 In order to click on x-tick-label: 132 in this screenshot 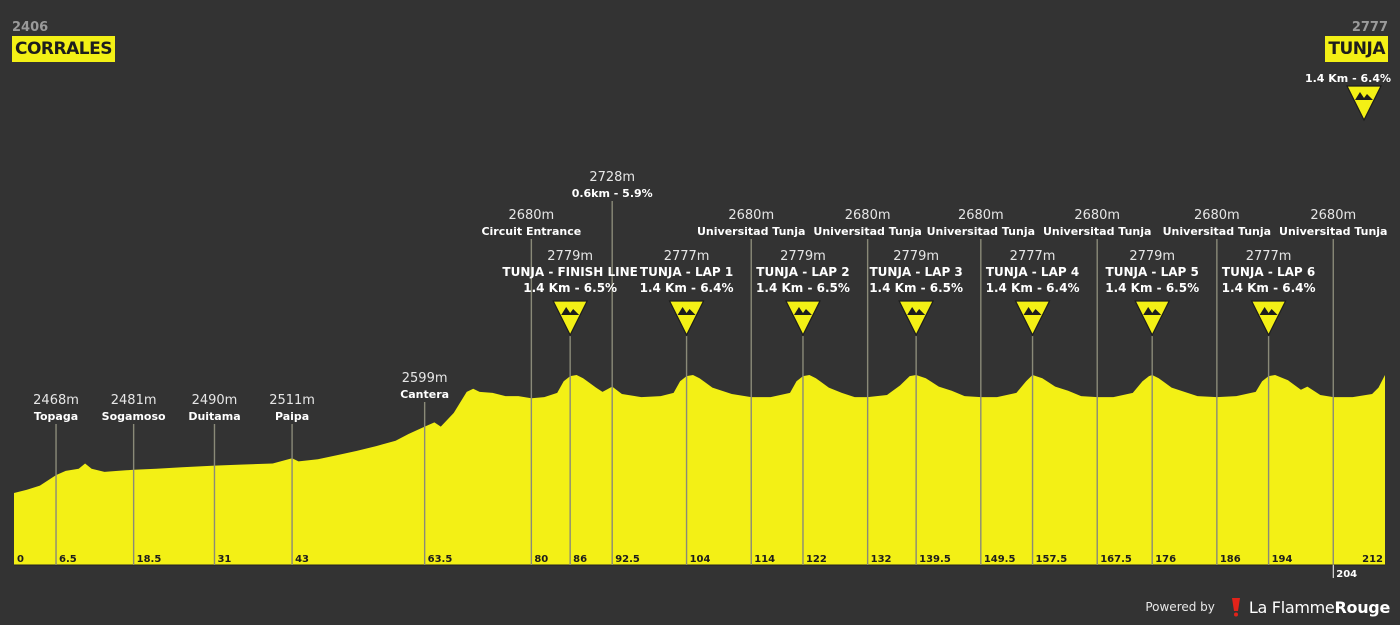, I will do `click(881, 559)`.